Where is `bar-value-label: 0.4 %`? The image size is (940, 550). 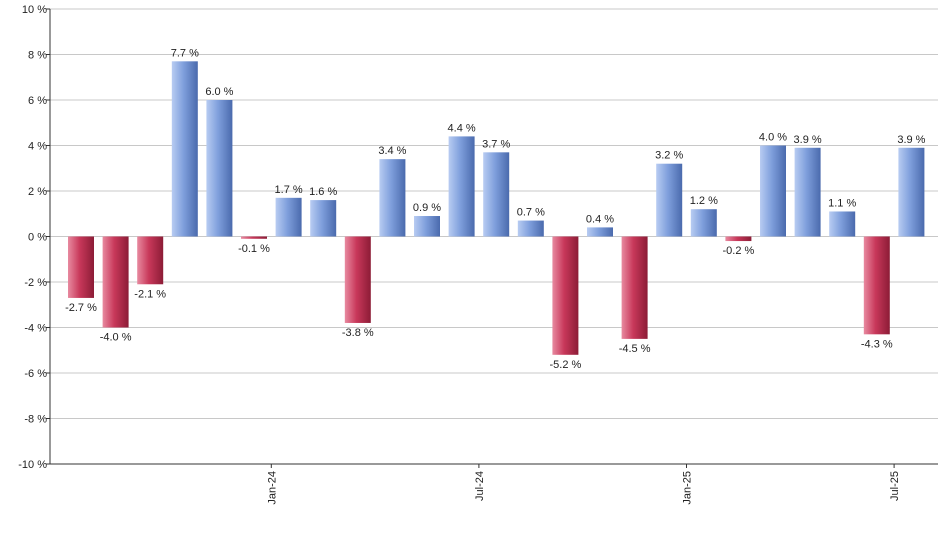
bar-value-label: 0.4 % is located at coordinates (600, 219).